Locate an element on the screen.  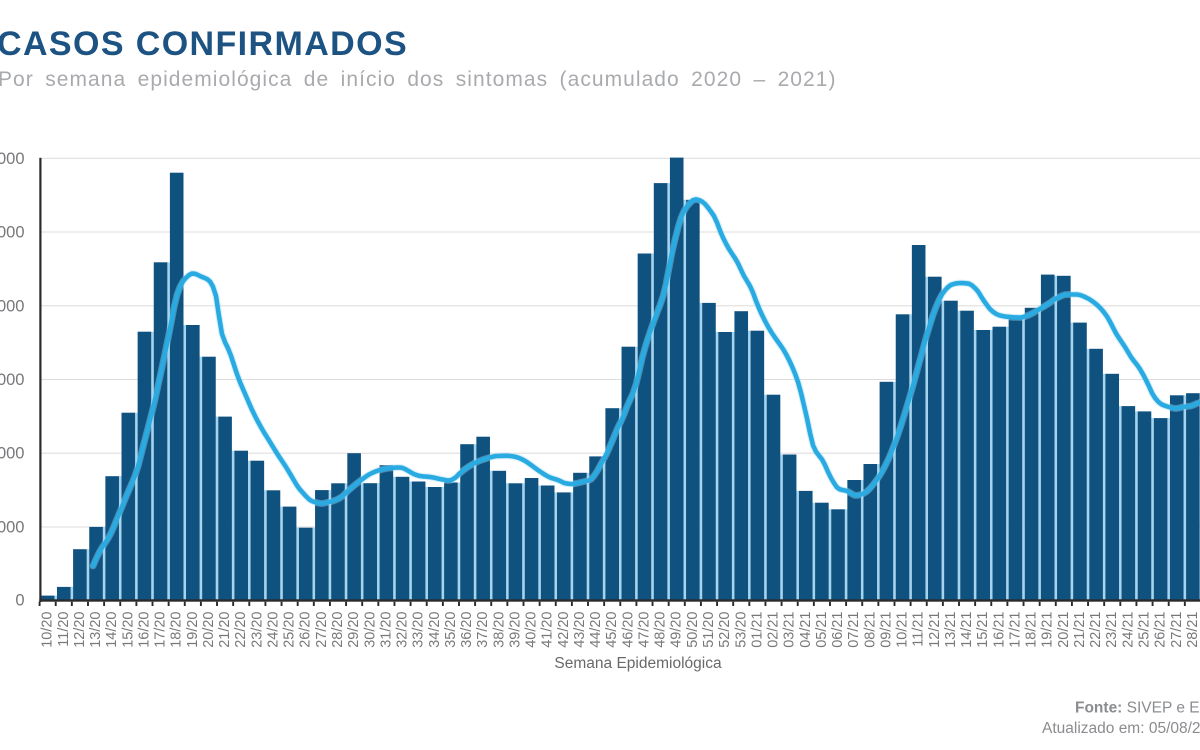
svg-text: 13/21 is located at coordinates (951, 630).